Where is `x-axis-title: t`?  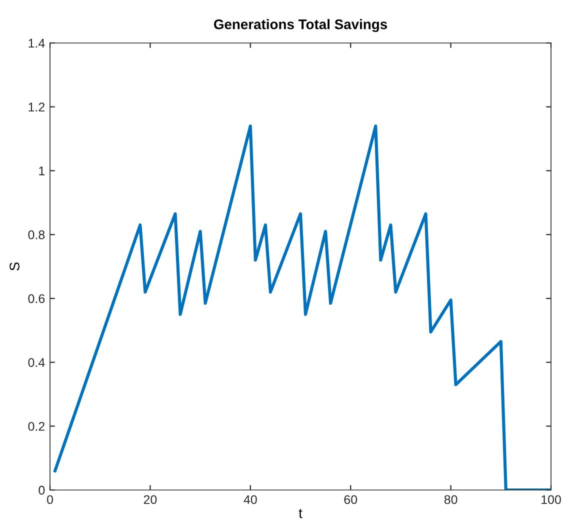 x-axis-title: t is located at coordinates (300, 513).